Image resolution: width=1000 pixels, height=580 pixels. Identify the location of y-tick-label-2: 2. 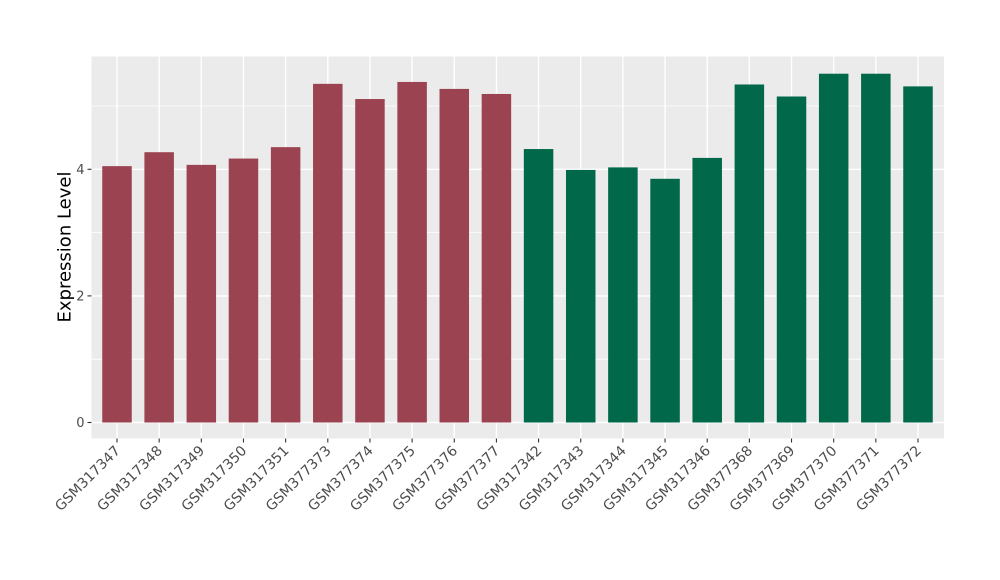
(80, 296).